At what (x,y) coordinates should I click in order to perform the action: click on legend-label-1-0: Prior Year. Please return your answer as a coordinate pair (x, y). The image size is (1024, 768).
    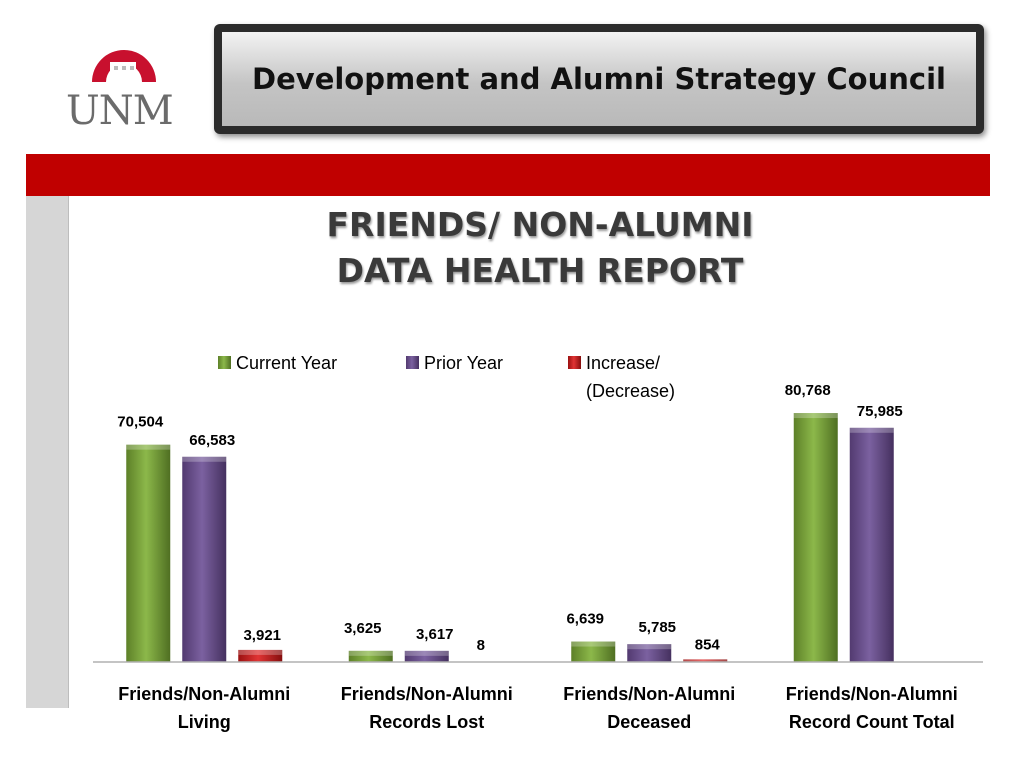
    Looking at the image, I should click on (463, 363).